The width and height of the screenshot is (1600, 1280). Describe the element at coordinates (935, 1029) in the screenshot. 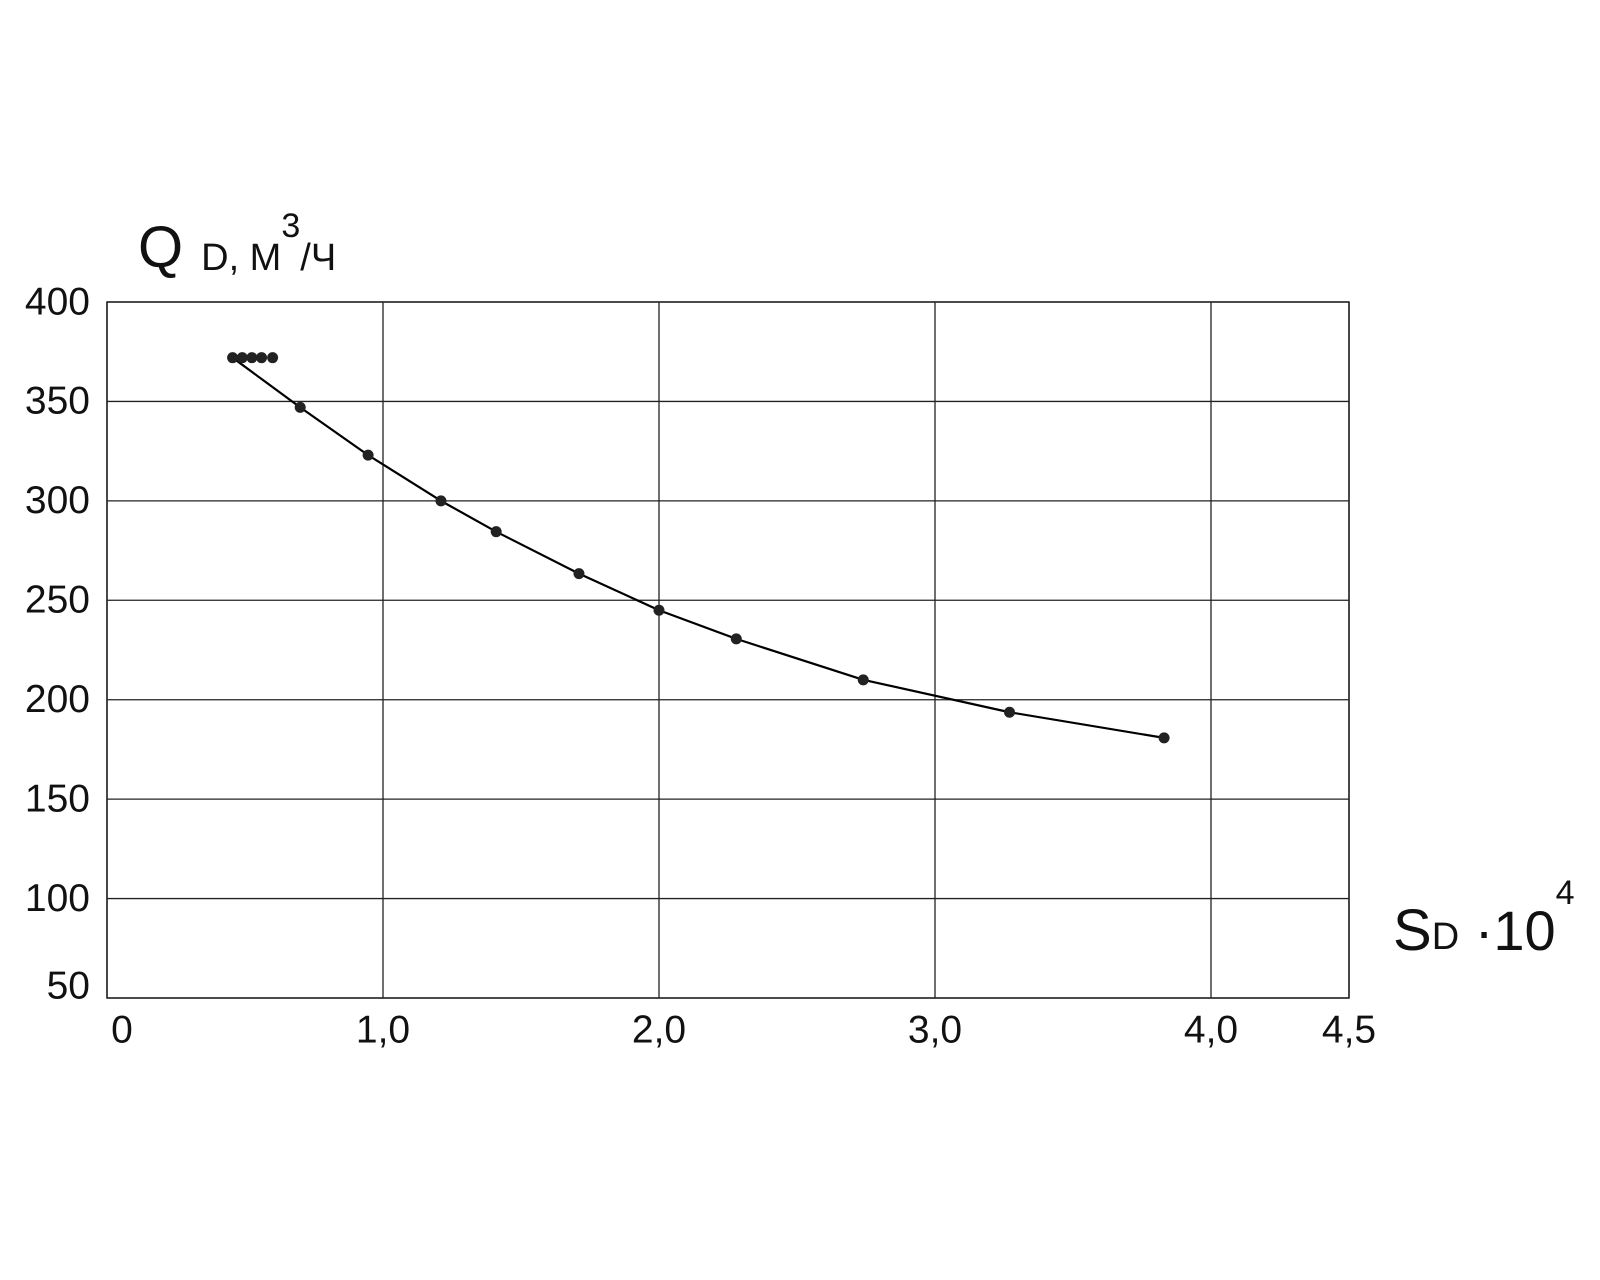

I see `x-tick-label: 3,0` at that location.